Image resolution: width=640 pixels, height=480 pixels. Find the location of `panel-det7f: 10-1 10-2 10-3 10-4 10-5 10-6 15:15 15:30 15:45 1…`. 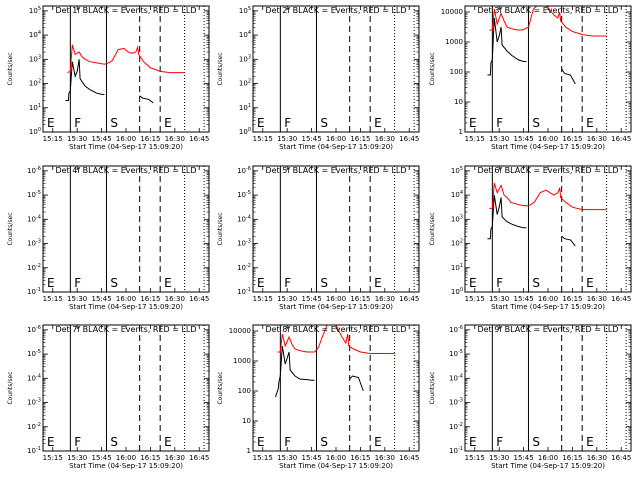

panel-det7f: 10-1 10-2 10-3 10-4 10-5 10-6 15:15 15:30 15:45 1… is located at coordinates (108, 397).